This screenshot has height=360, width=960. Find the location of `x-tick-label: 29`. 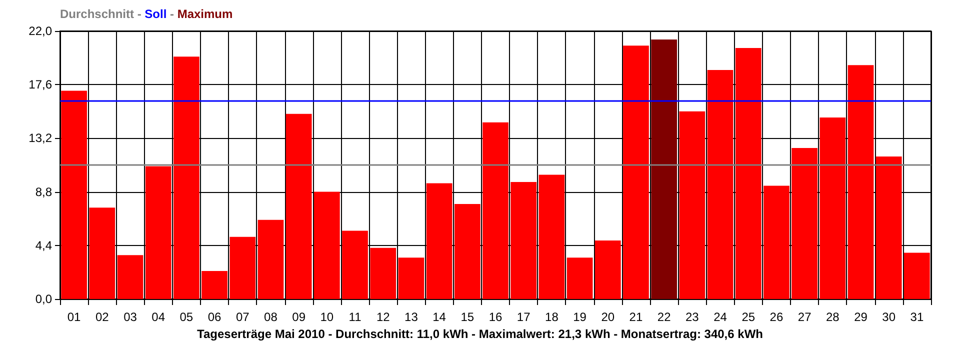

x-tick-label: 29 is located at coordinates (861, 317).